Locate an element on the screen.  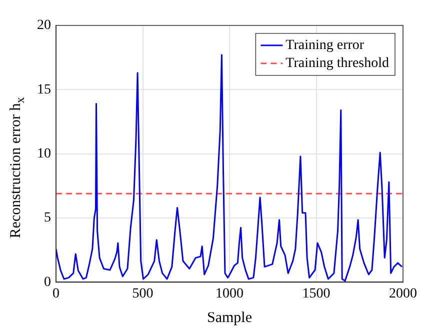
y-tick-label: 5 is located at coordinates (47, 218).